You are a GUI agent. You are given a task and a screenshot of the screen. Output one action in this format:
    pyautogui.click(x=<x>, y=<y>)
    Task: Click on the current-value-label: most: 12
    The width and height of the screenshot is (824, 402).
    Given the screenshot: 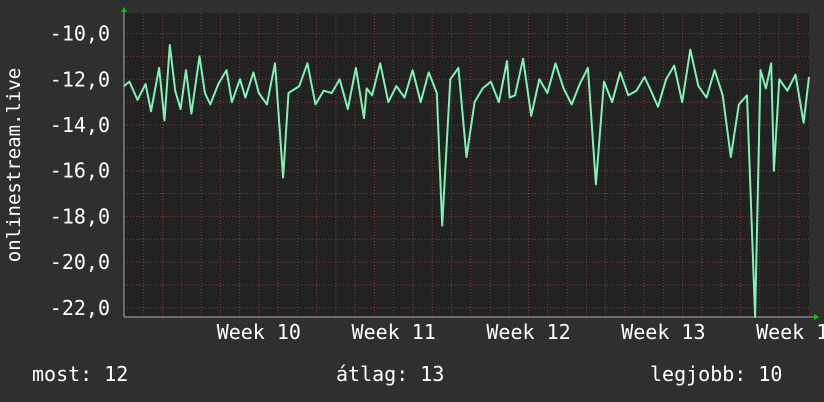 What is the action you would take?
    pyautogui.click(x=80, y=374)
    